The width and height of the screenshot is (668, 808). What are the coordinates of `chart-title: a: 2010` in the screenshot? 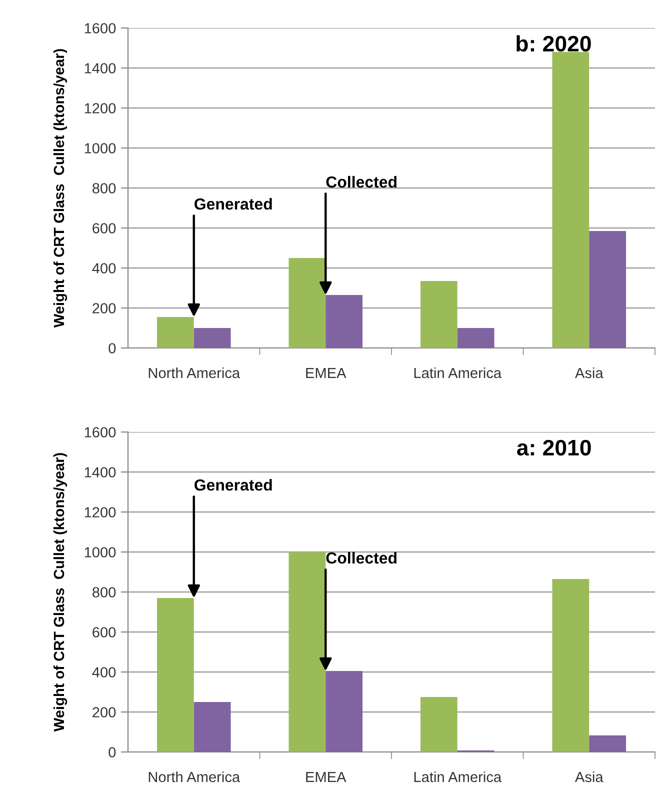 It's located at (554, 448).